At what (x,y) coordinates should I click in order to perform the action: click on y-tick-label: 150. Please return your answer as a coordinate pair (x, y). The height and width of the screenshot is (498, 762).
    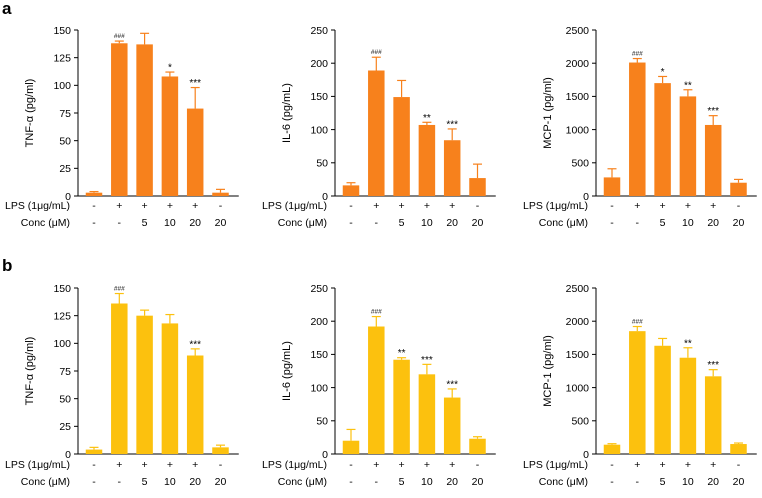
    Looking at the image, I should click on (319, 355).